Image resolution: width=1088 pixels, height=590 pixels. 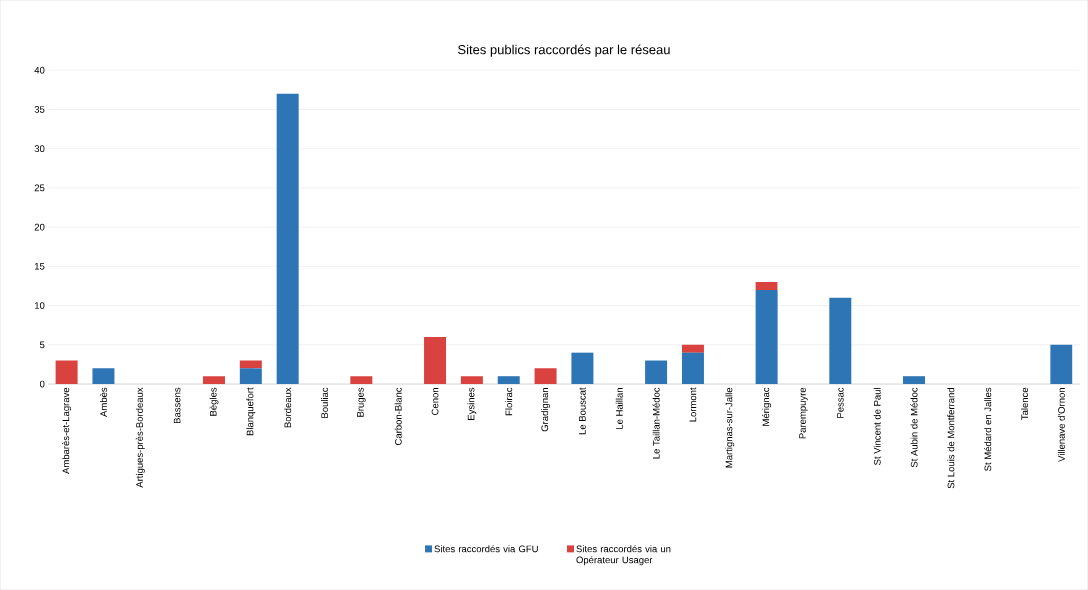 What do you see at coordinates (361, 402) in the screenshot?
I see `x-tick-label: Bruges` at bounding box center [361, 402].